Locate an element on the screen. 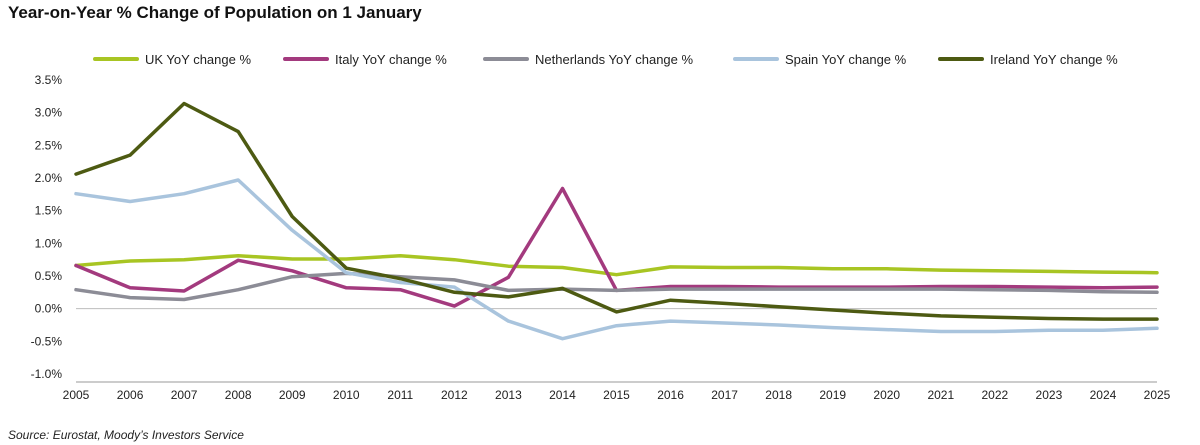 The height and width of the screenshot is (445, 1200). netherlands-series-line is located at coordinates (616, 286).